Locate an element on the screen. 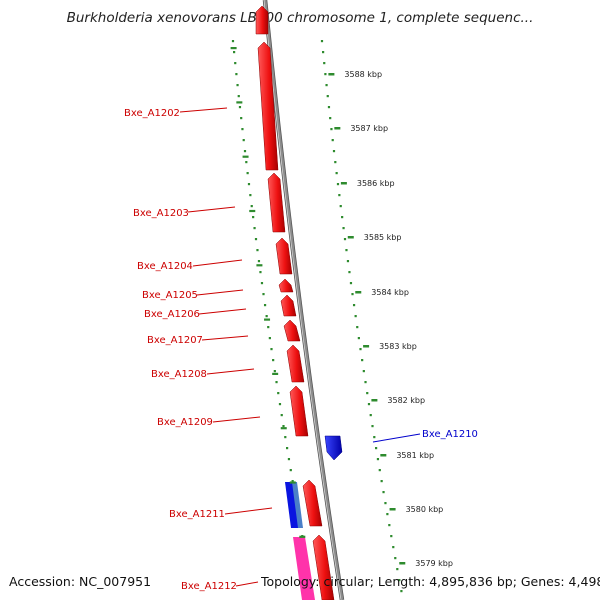 This screenshot has height=600, width=600. backbone-highlight is located at coordinates (302, 300).